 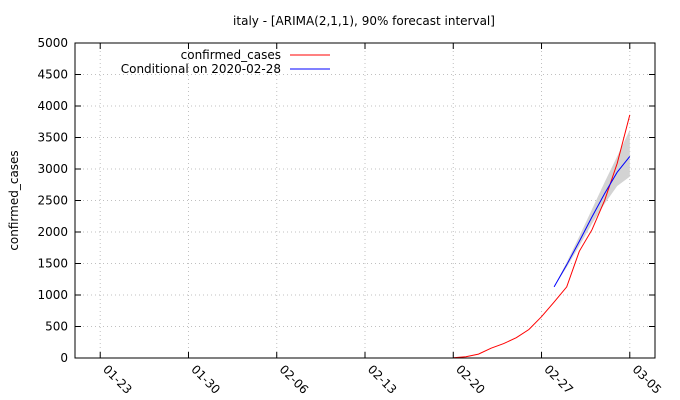 What do you see at coordinates (52, 201) in the screenshot?
I see `y-tick-label: 2500` at bounding box center [52, 201].